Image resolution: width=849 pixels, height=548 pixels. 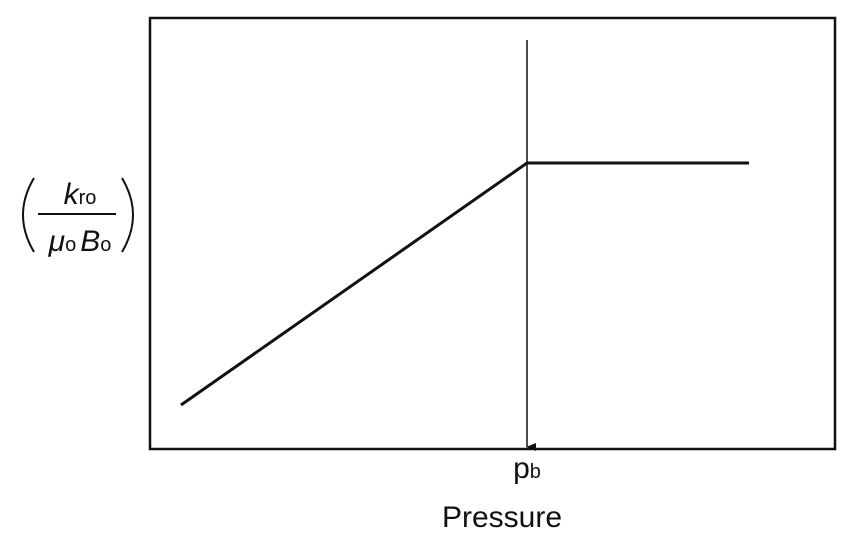 I want to click on symbol: B, so click(x=90, y=241).